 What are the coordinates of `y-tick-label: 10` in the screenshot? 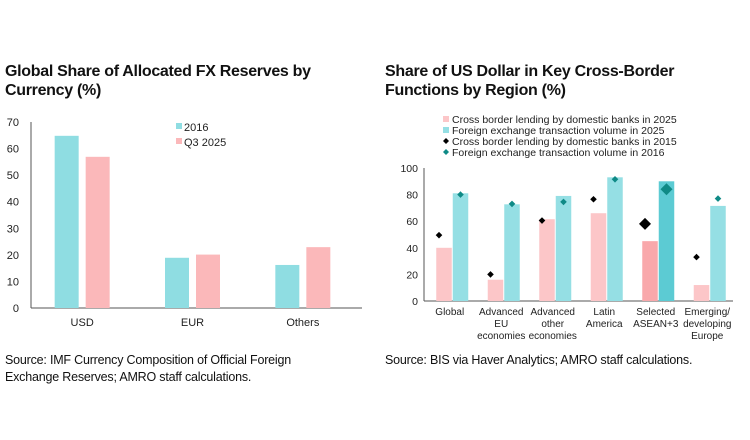 It's located at (13, 282).